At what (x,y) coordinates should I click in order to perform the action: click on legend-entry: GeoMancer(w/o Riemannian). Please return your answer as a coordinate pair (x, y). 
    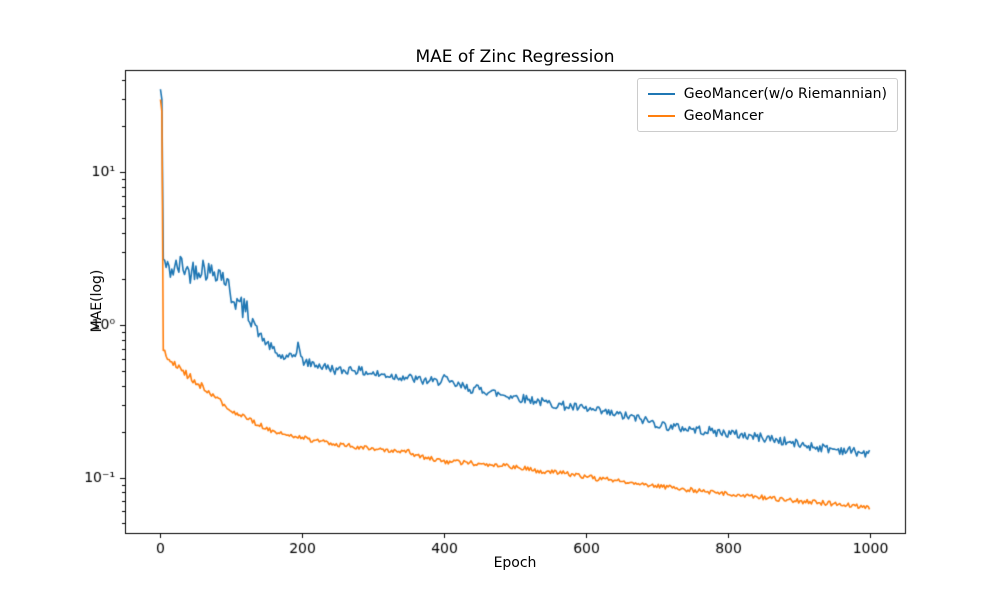
    Looking at the image, I should click on (767, 94).